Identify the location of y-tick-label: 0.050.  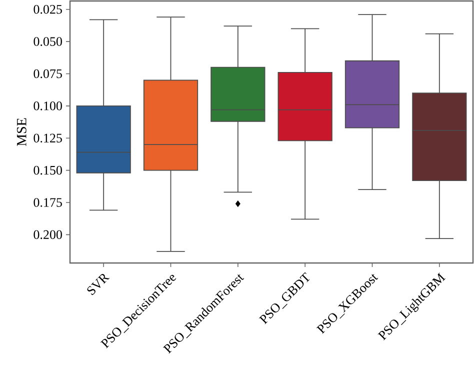
(48, 41).